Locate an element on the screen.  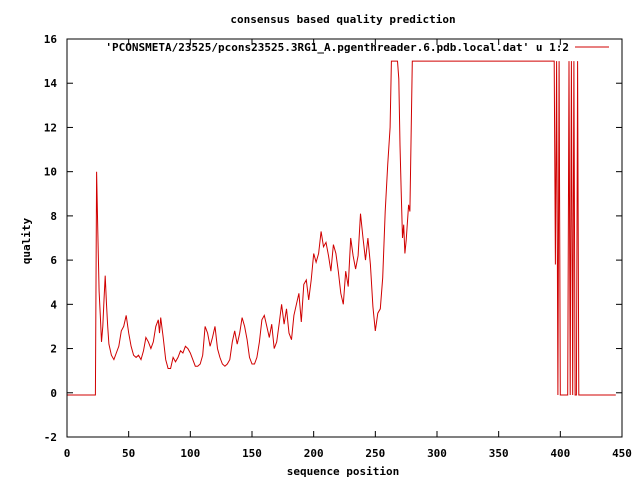
y-tick-label: 2 is located at coordinates (53, 349).